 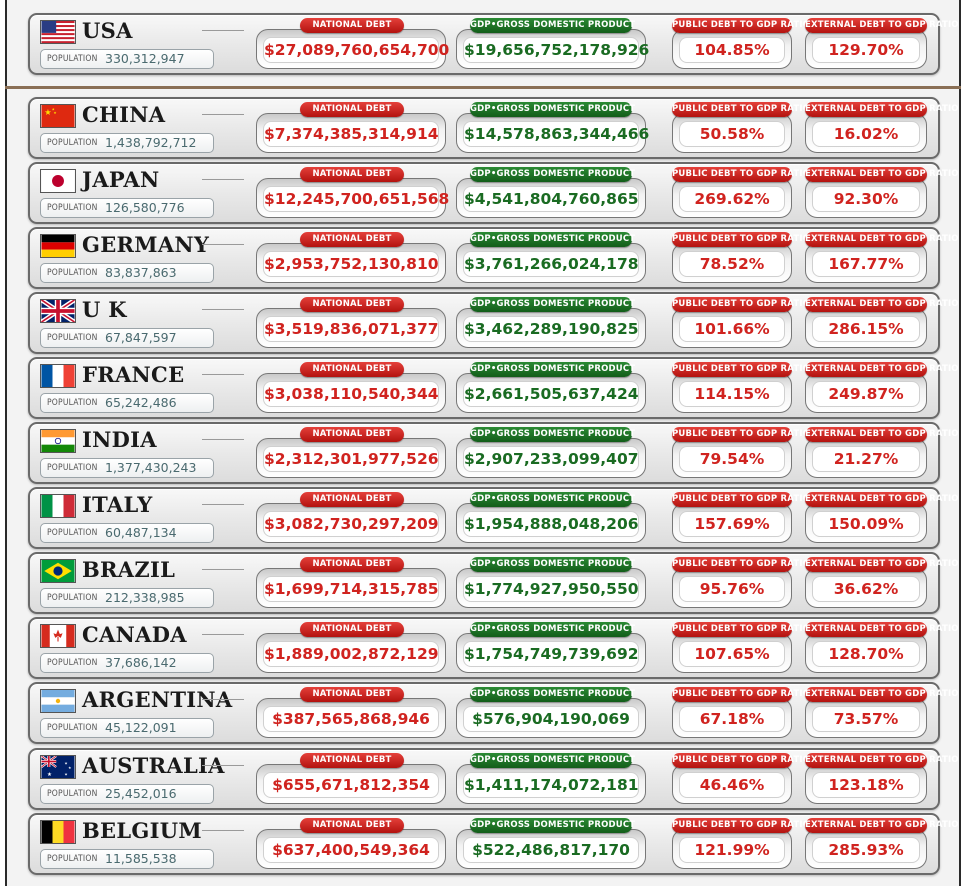 What do you see at coordinates (58, 246) in the screenshot?
I see `germany-flag-icon` at bounding box center [58, 246].